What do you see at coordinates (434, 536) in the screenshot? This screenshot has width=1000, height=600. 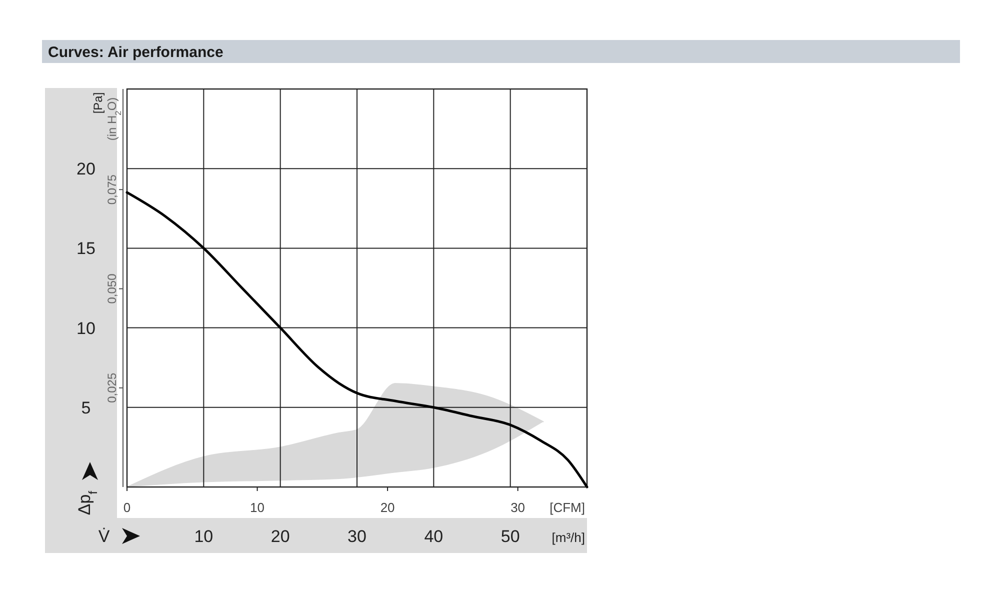 I see `x-tick-label: 40` at bounding box center [434, 536].